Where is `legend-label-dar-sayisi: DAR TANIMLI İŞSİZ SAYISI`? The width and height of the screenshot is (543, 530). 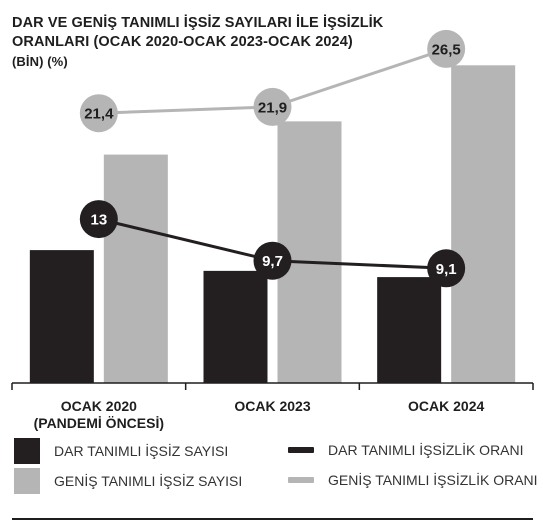 legend-label-dar-sayisi: DAR TANIMLI İŞSİZ SAYISI is located at coordinates (141, 451).